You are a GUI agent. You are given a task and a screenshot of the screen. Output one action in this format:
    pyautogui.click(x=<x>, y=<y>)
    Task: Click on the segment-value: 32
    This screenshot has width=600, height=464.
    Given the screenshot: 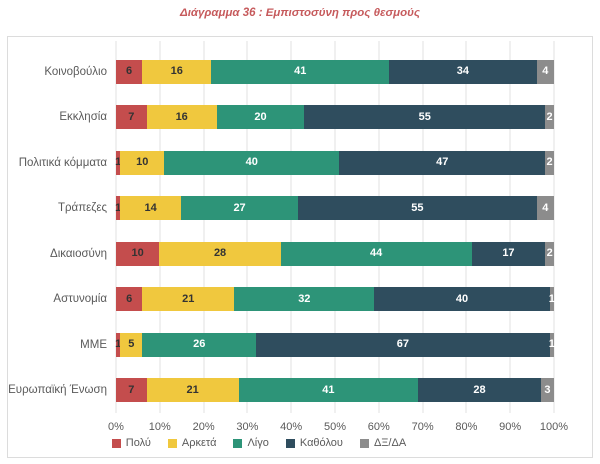 What is the action you would take?
    pyautogui.click(x=304, y=298)
    